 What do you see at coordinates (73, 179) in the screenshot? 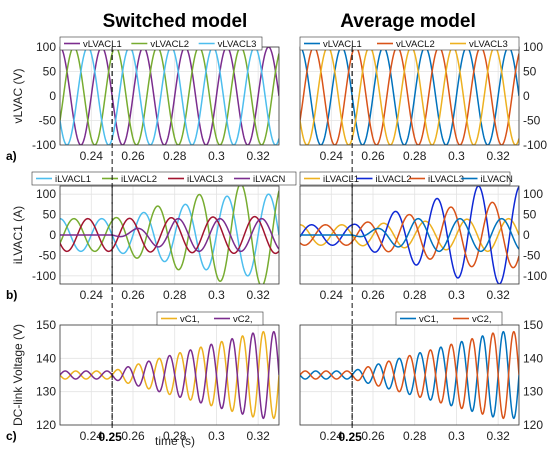
I see `legend-entry: iLVACL1` at bounding box center [73, 179].